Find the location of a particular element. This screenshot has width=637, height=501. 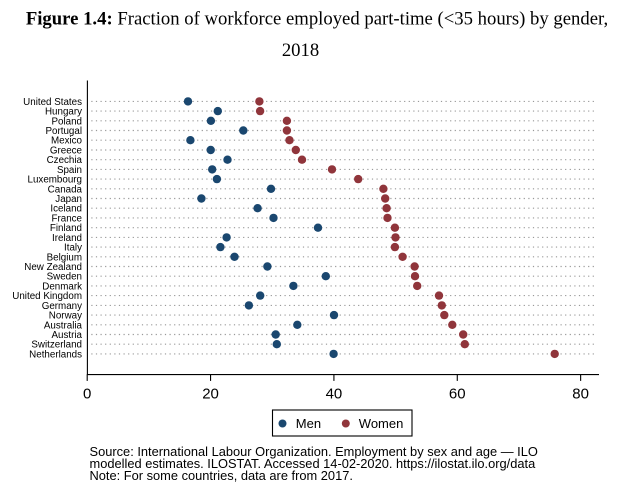

svg-text: Spain is located at coordinates (69, 170).